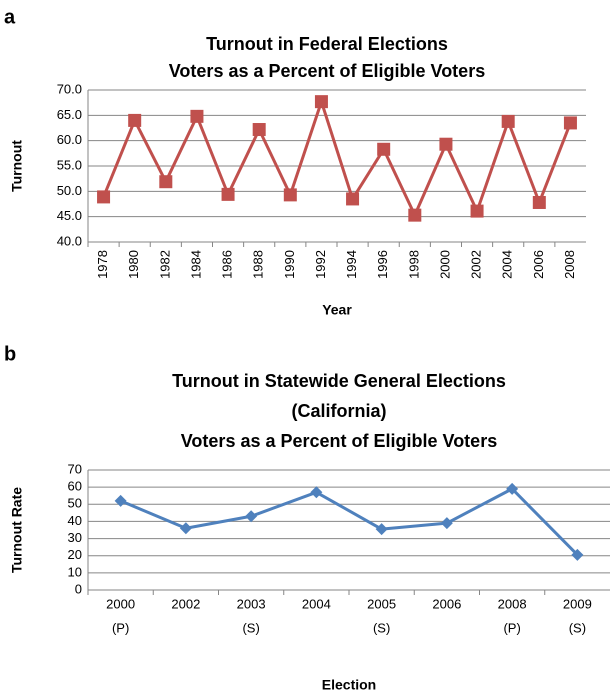 This screenshot has width=612, height=697. I want to click on x-tick-label: 1994, so click(351, 264).